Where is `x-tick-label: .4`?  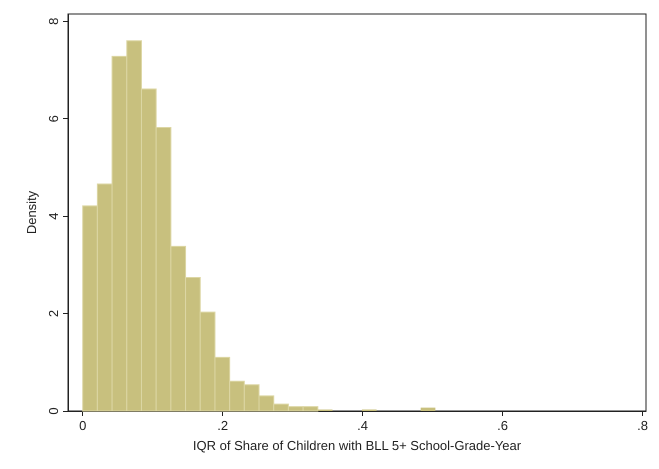
x-tick-label: .4 is located at coordinates (362, 425).